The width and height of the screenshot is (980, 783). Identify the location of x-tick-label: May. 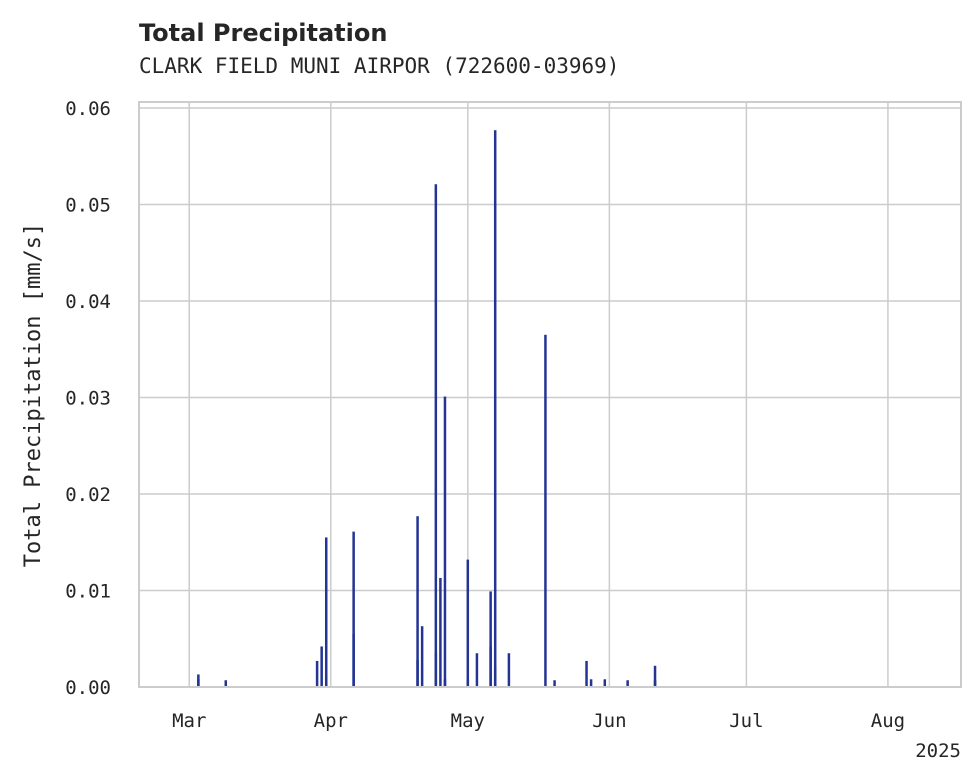
(468, 721).